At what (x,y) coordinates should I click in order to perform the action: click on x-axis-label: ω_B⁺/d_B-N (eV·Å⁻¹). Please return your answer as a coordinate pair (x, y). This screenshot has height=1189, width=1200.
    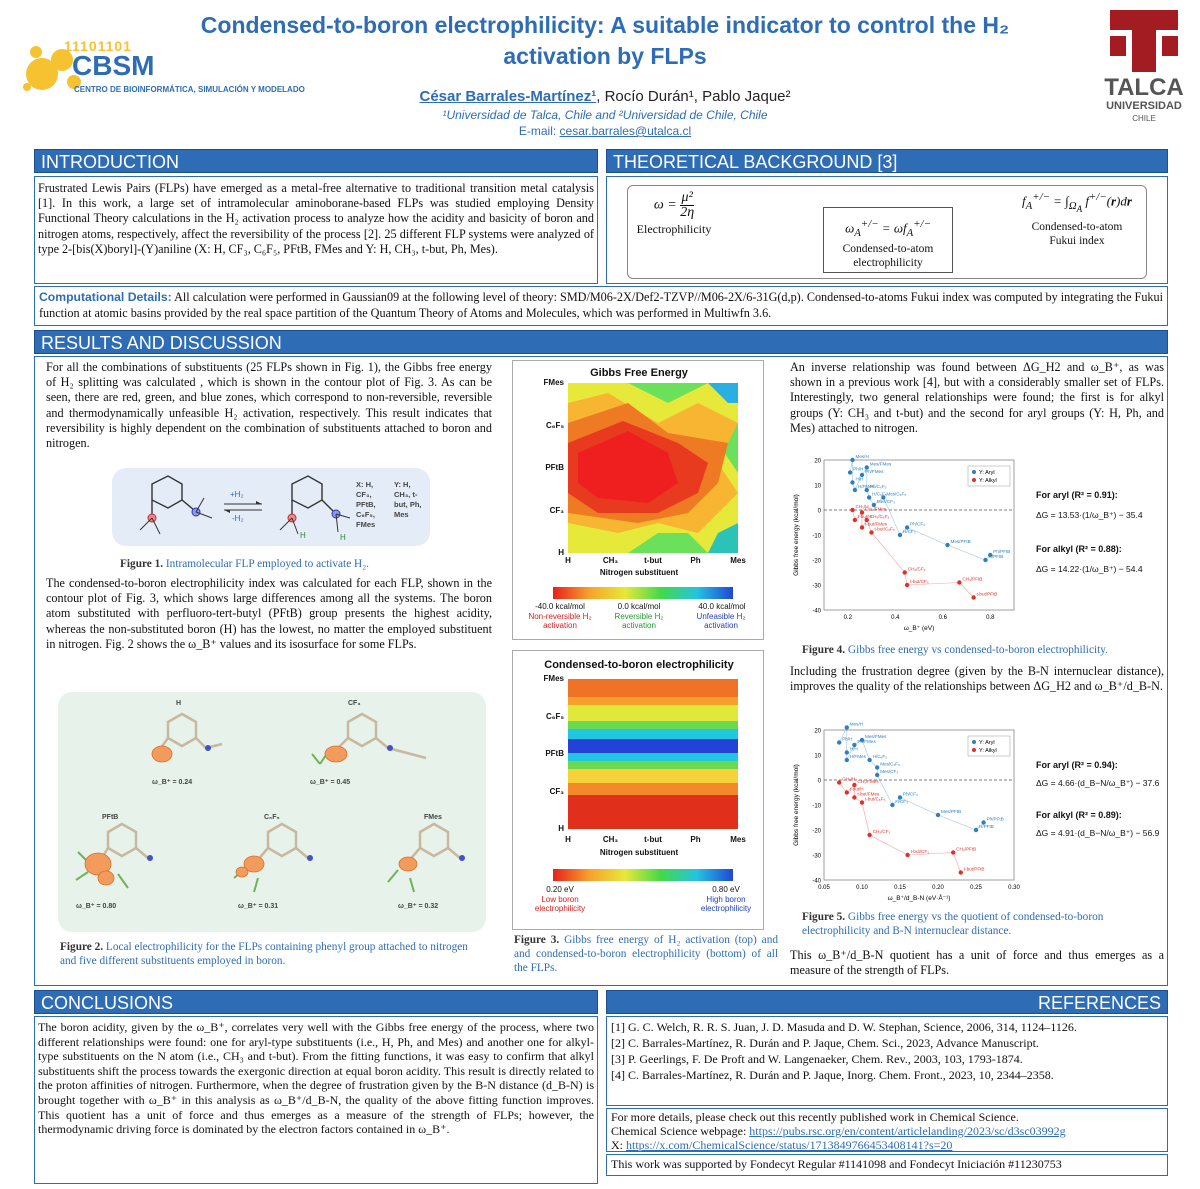
    Looking at the image, I should click on (919, 897).